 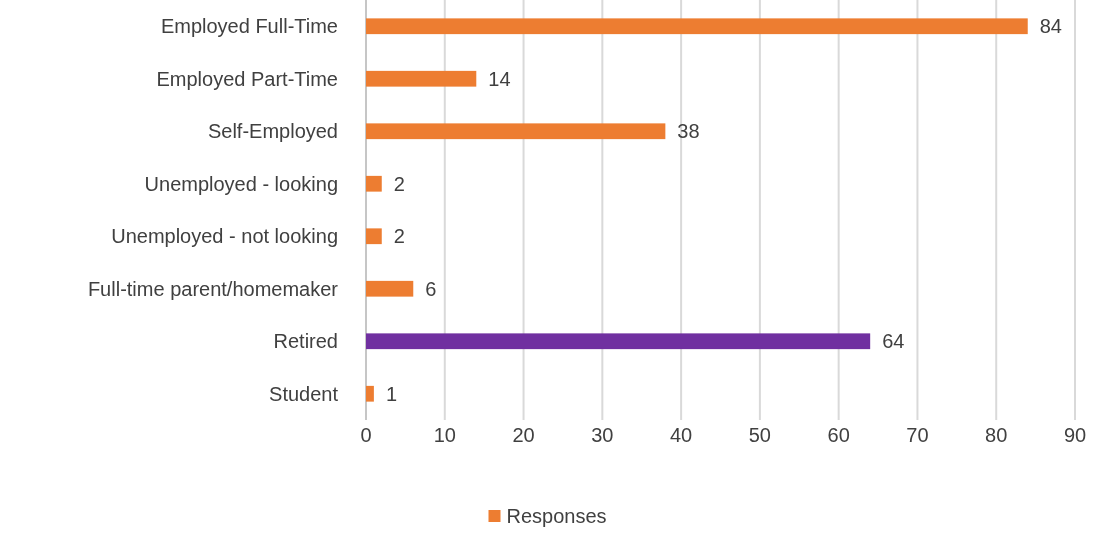 I want to click on data-label: 14, so click(x=499, y=78).